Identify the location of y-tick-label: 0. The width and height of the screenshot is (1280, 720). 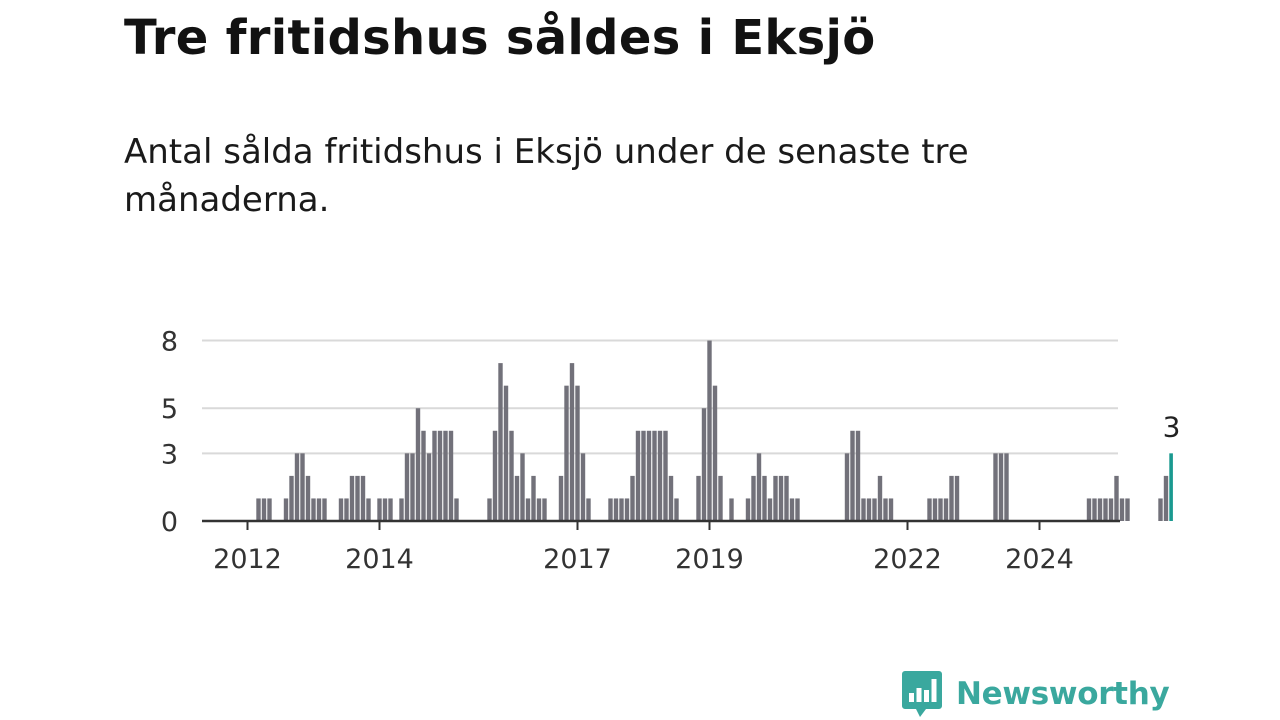
(169, 522).